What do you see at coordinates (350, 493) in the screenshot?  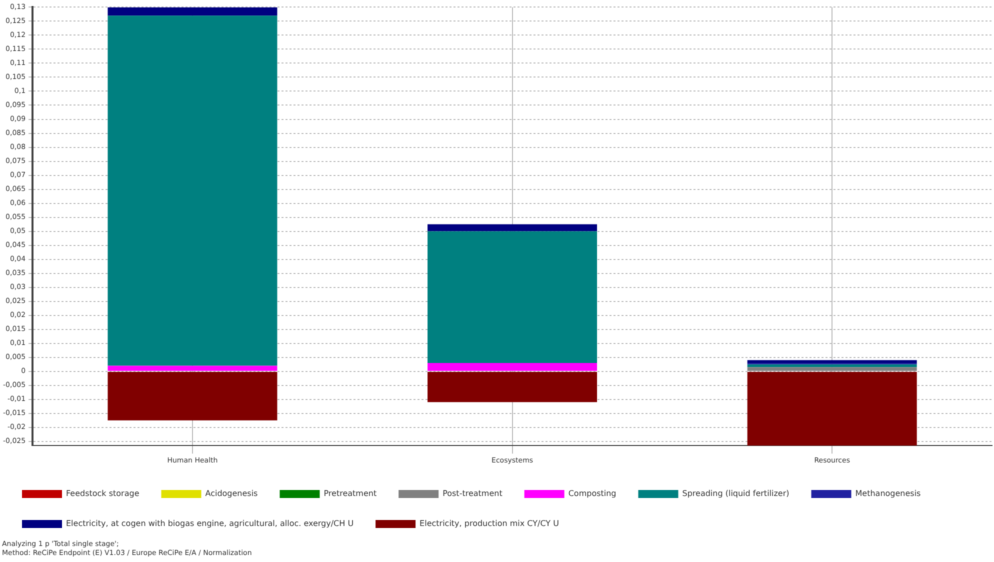 I see `legend-label: Pretreatment` at bounding box center [350, 493].